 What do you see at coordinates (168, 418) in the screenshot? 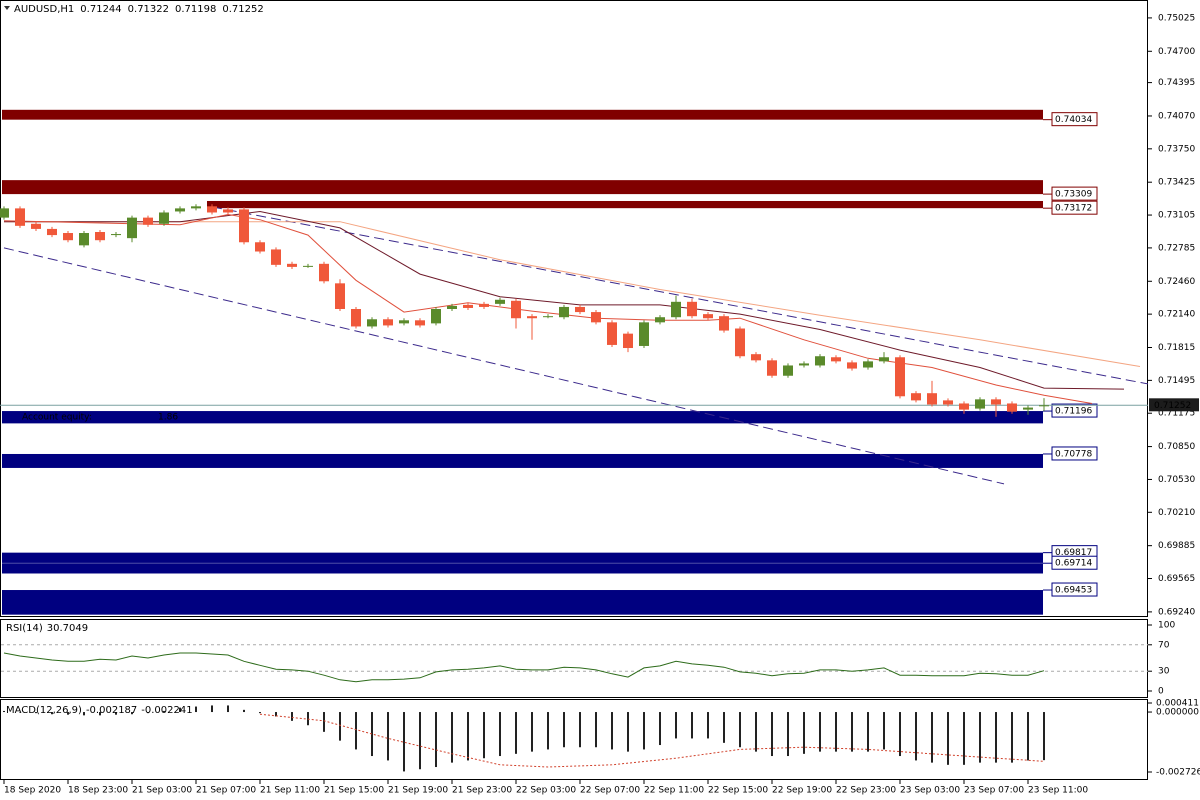
I see `account-value: 1.86` at bounding box center [168, 418].